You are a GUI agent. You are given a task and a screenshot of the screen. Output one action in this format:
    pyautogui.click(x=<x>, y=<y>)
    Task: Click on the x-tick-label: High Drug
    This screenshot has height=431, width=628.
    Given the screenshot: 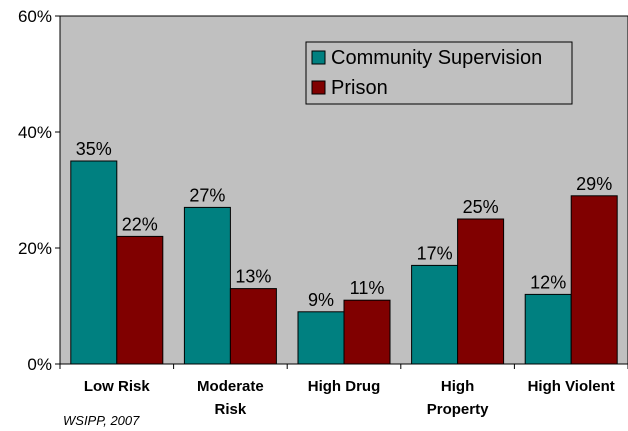 What is the action you would take?
    pyautogui.click(x=344, y=386)
    